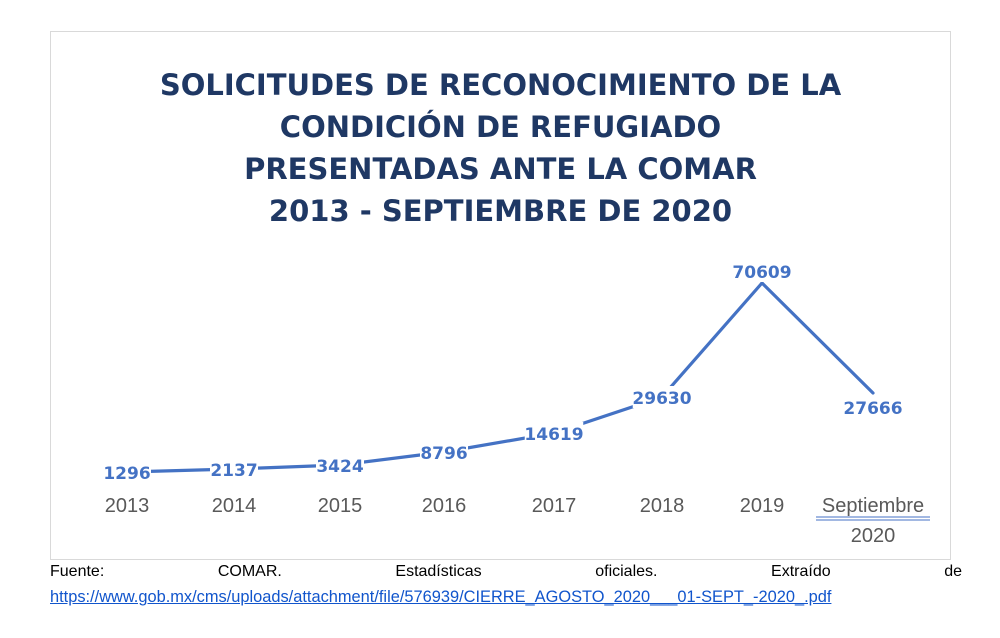  I want to click on x-tick-label: 2015, so click(340, 506).